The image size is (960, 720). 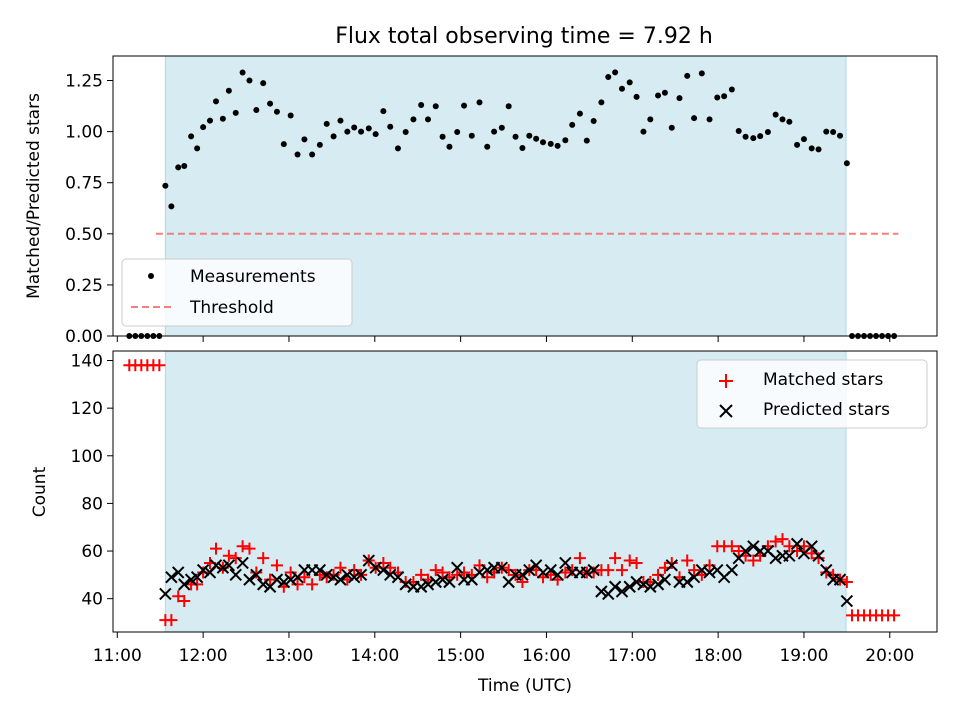 I want to click on legend-predicted-marker, so click(x=726, y=411).